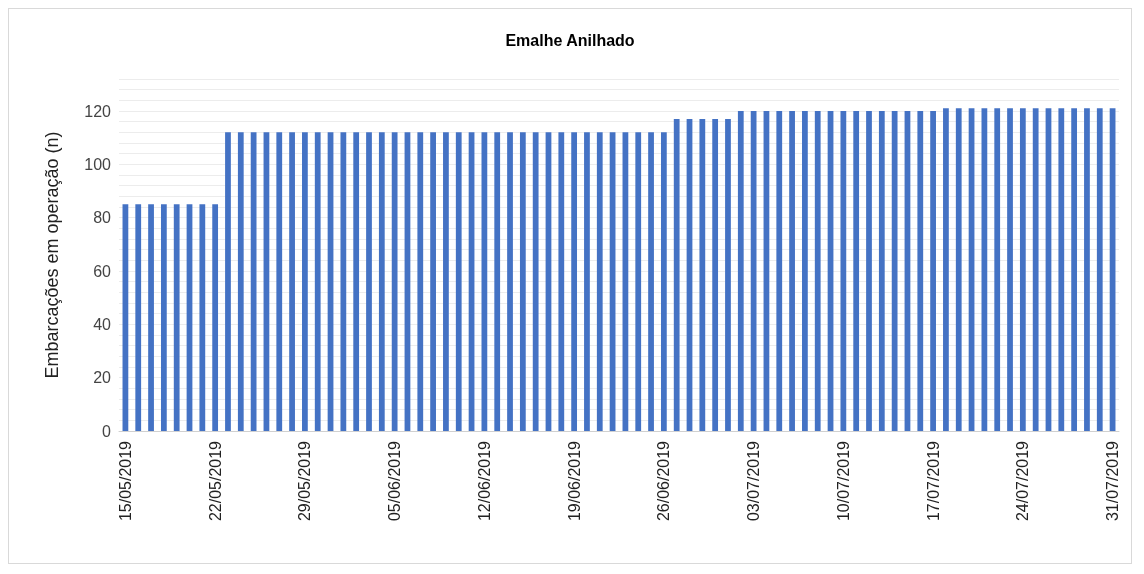 This screenshot has height=574, width=1144. I want to click on y-axis-title: Embarcações em operação (n), so click(52, 255).